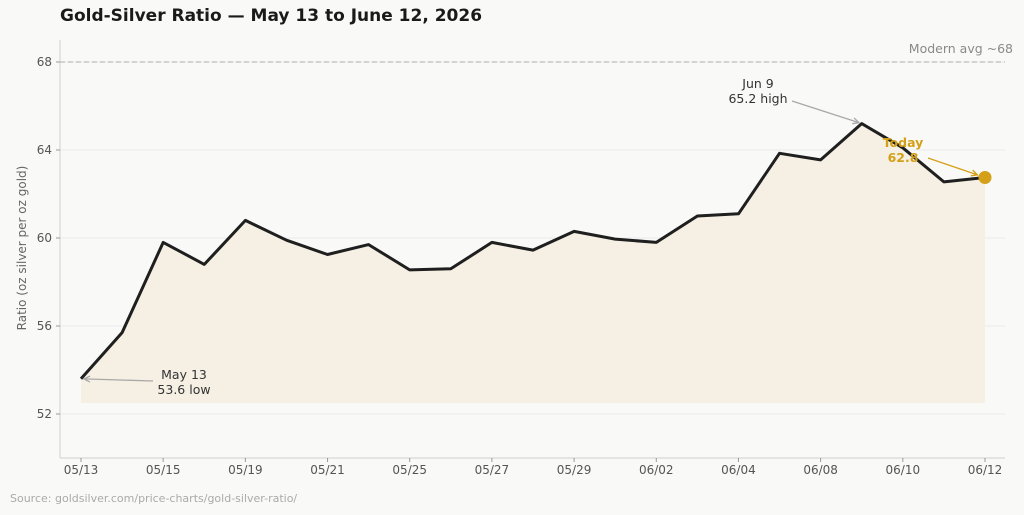 This screenshot has width=1024, height=515. Describe the element at coordinates (184, 374) in the screenshot. I see `annotation-text: May 13` at that location.